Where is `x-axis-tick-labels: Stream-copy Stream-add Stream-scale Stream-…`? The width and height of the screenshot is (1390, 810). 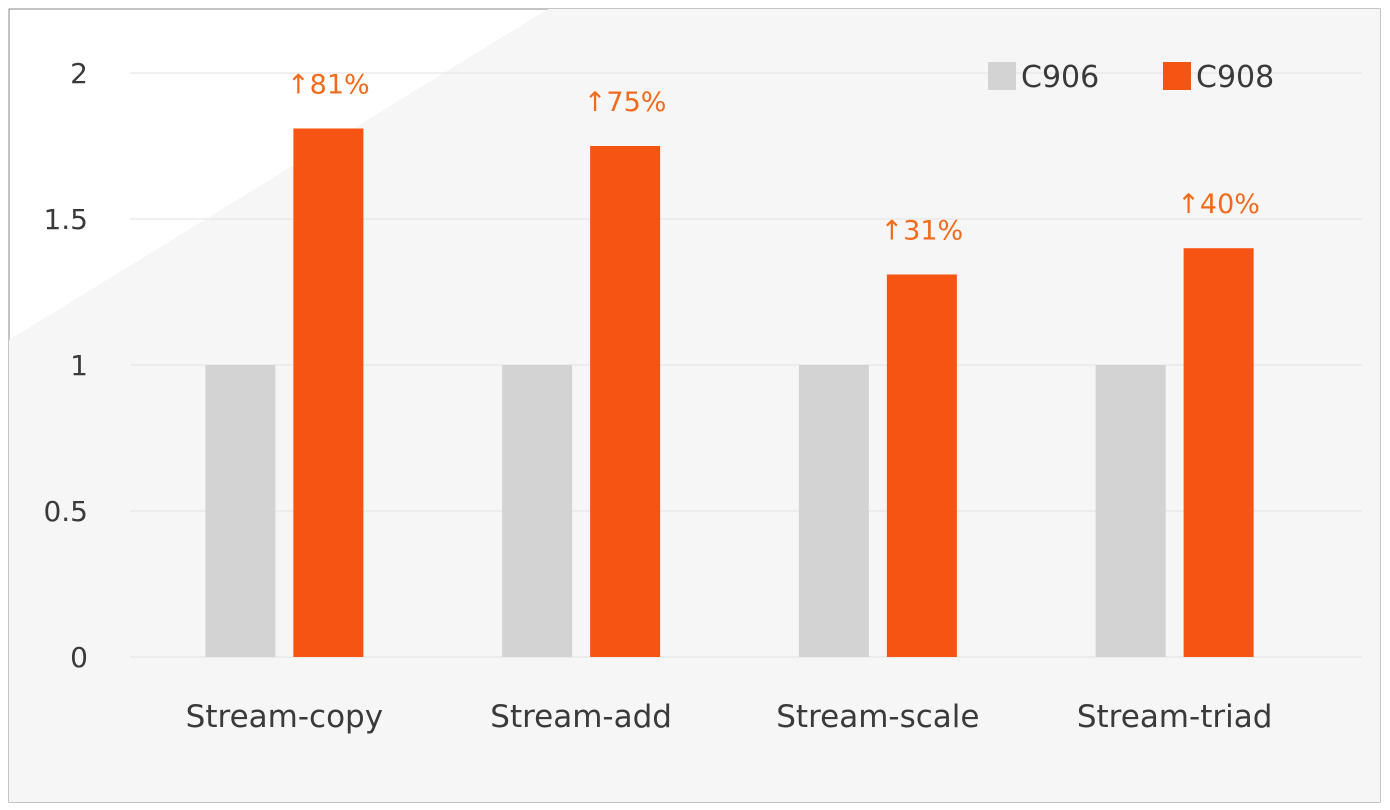
x-axis-tick-labels: Stream-copy Stream-add Stream-scale Stream-… is located at coordinates (729, 717).